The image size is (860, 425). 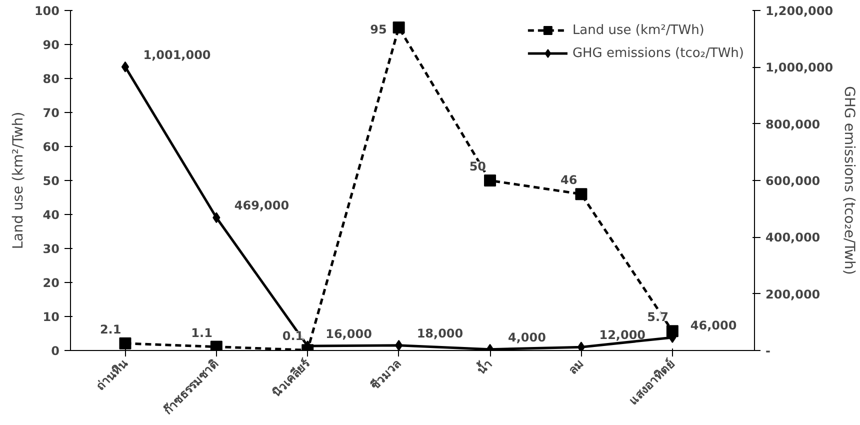 What do you see at coordinates (793, 124) in the screenshot?
I see `y2-tick-label: 800,000` at bounding box center [793, 124].